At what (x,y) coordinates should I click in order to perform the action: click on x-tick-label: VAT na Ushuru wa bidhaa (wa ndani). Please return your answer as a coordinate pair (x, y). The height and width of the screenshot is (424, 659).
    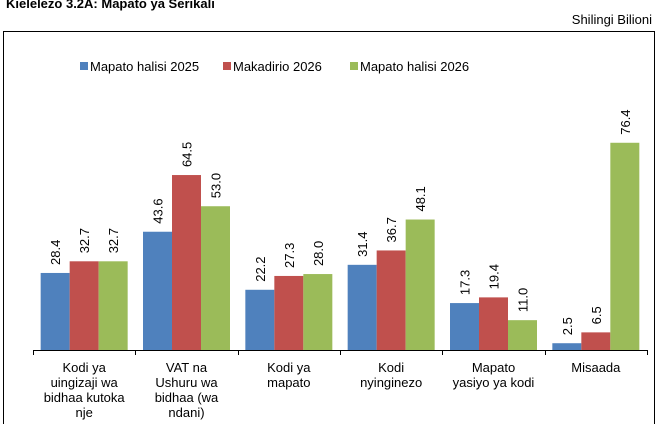
    Looking at the image, I should click on (187, 390).